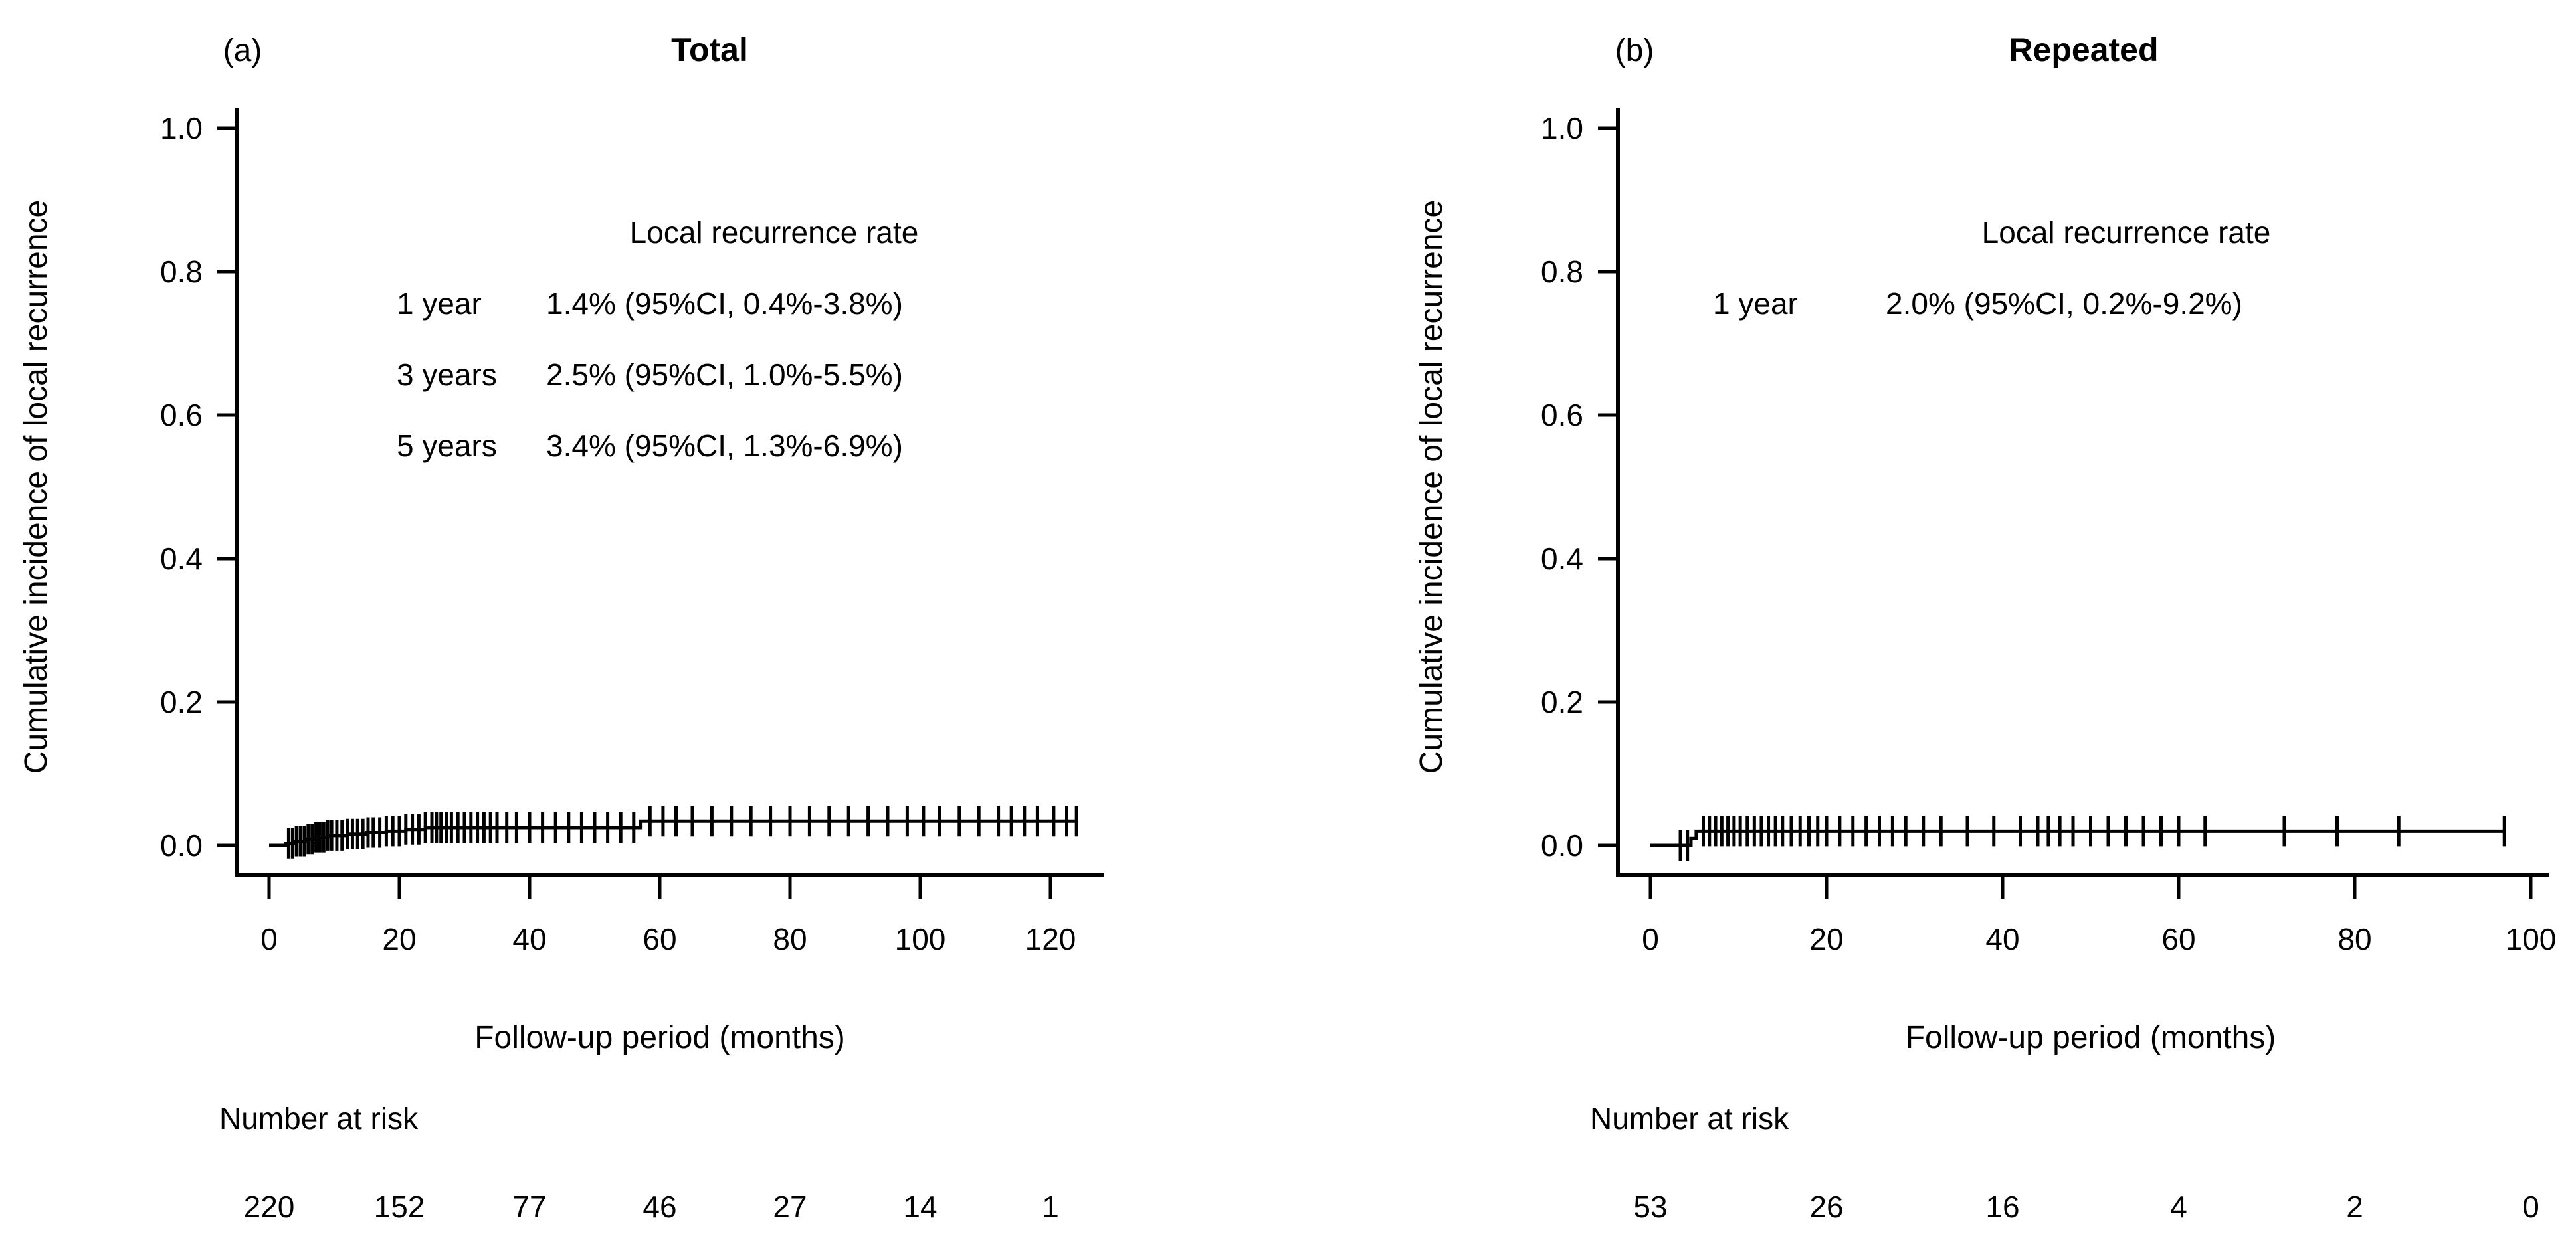 The image size is (2576, 1242). I want to click on annotation-row-rate: 2.0% (95%CI, 0.2%-9.2%), so click(2064, 303).